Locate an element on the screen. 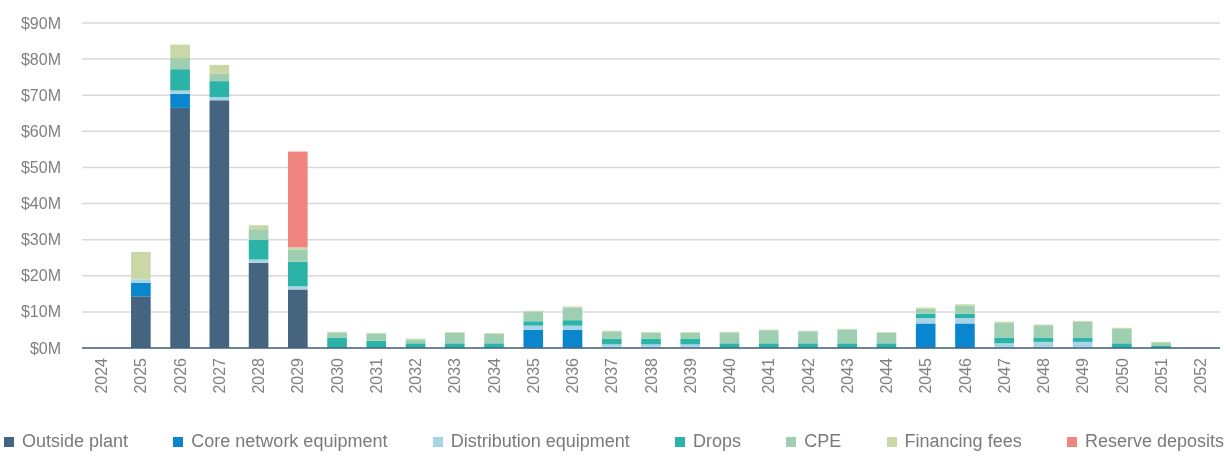 The image size is (1228, 458). y-tick-label: $0M is located at coordinates (45, 348).